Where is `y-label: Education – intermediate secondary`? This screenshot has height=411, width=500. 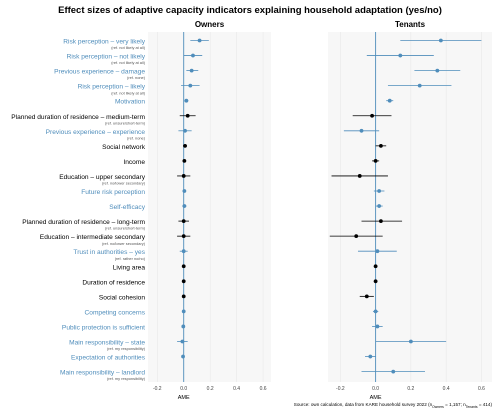
y-label: Education – intermediate secondary is located at coordinates (93, 237).